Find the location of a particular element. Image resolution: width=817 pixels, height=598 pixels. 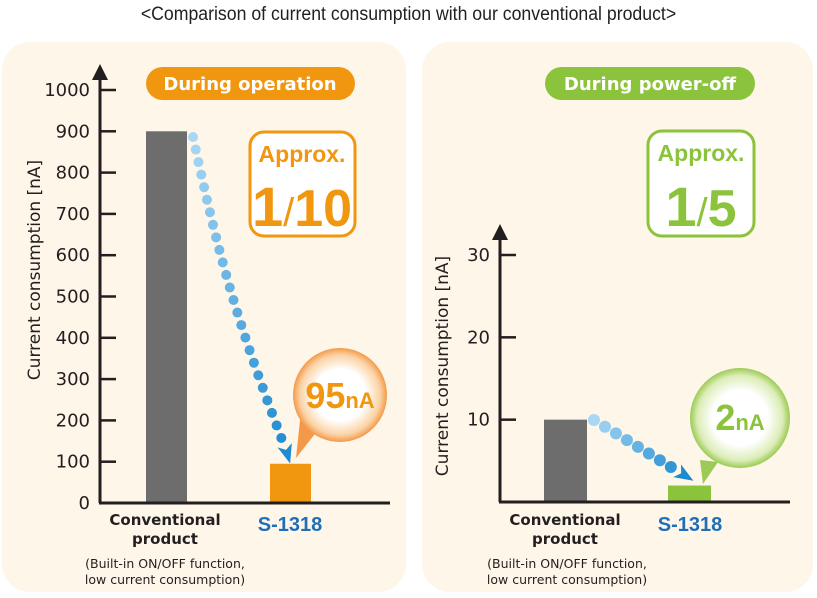

value-callout: 2nA is located at coordinates (740, 426).